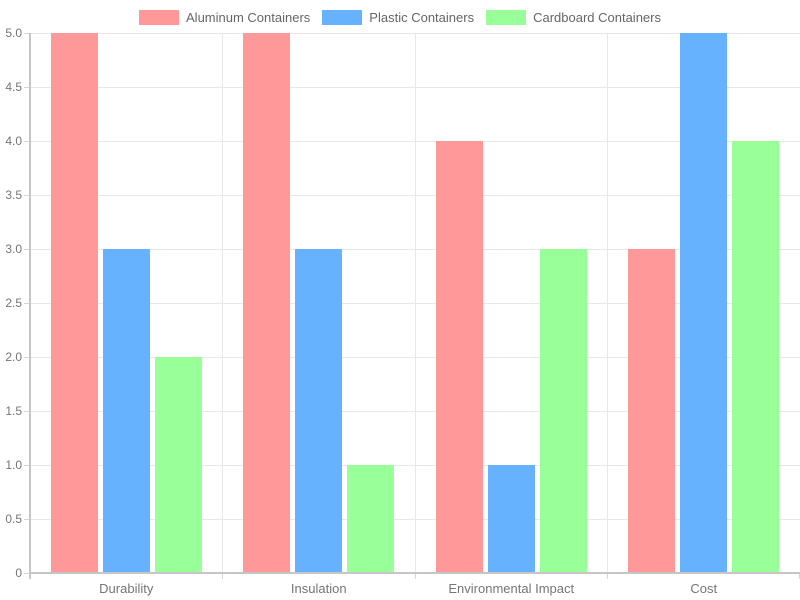 This screenshot has height=600, width=800. Describe the element at coordinates (511, 588) in the screenshot. I see `x-axis-category-label: Environmental Impact` at that location.